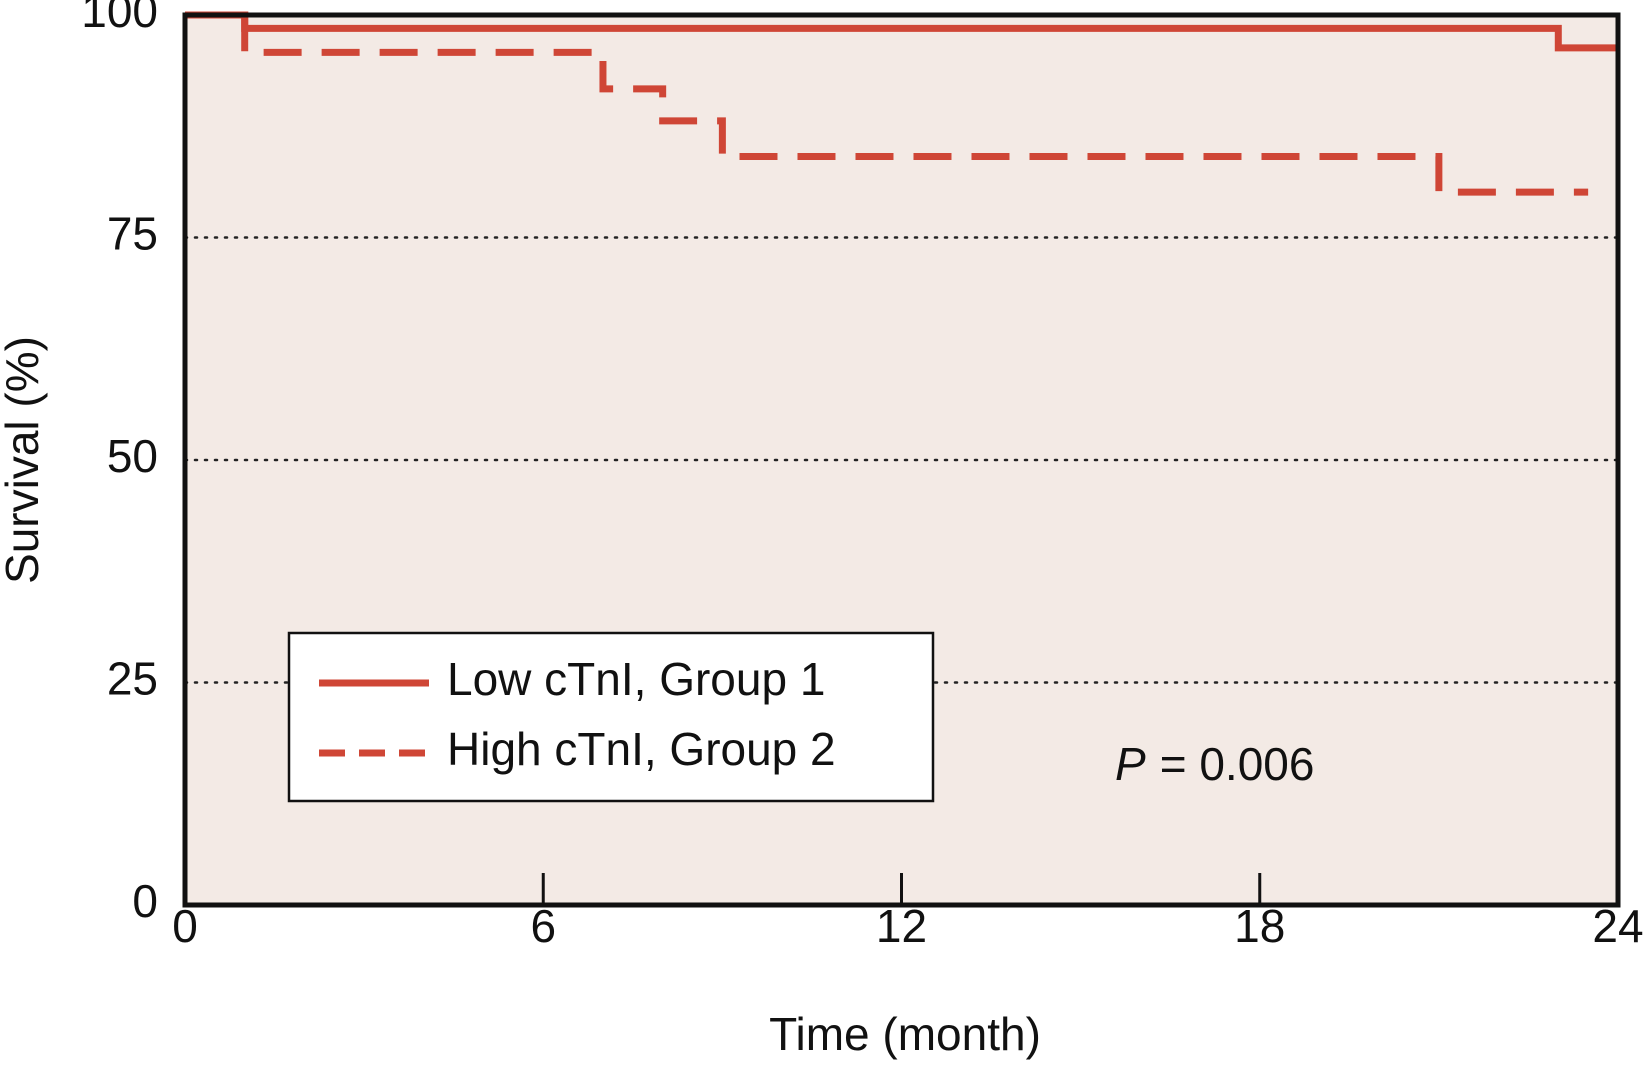 The image size is (1650, 1070). I want to click on legend-label: High cTnI, Group 2, so click(641, 749).